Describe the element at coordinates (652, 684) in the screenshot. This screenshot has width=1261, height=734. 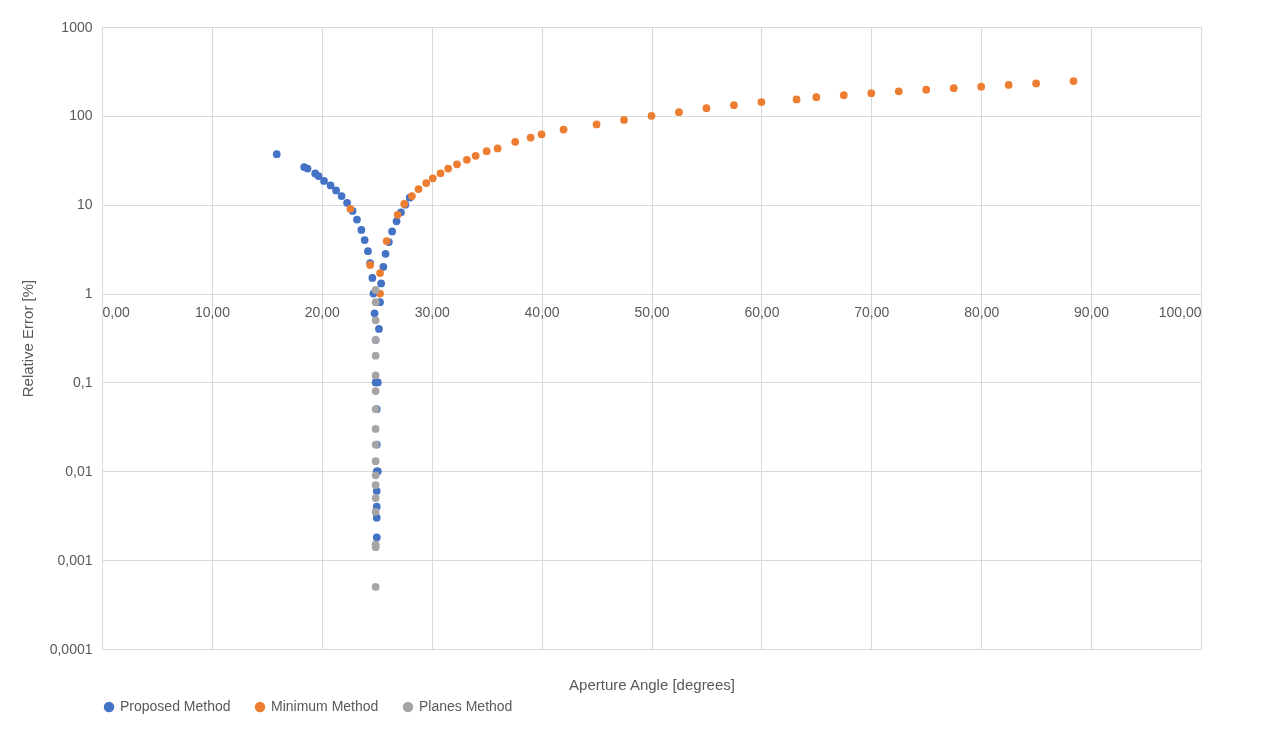
I see `x-axis-title: Aperture Angle [degrees]` at that location.